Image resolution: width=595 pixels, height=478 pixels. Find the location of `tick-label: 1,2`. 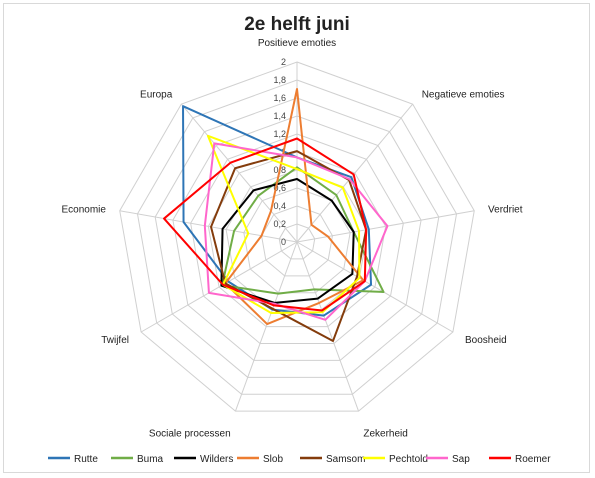

tick-label: 1,2 is located at coordinates (279, 134).